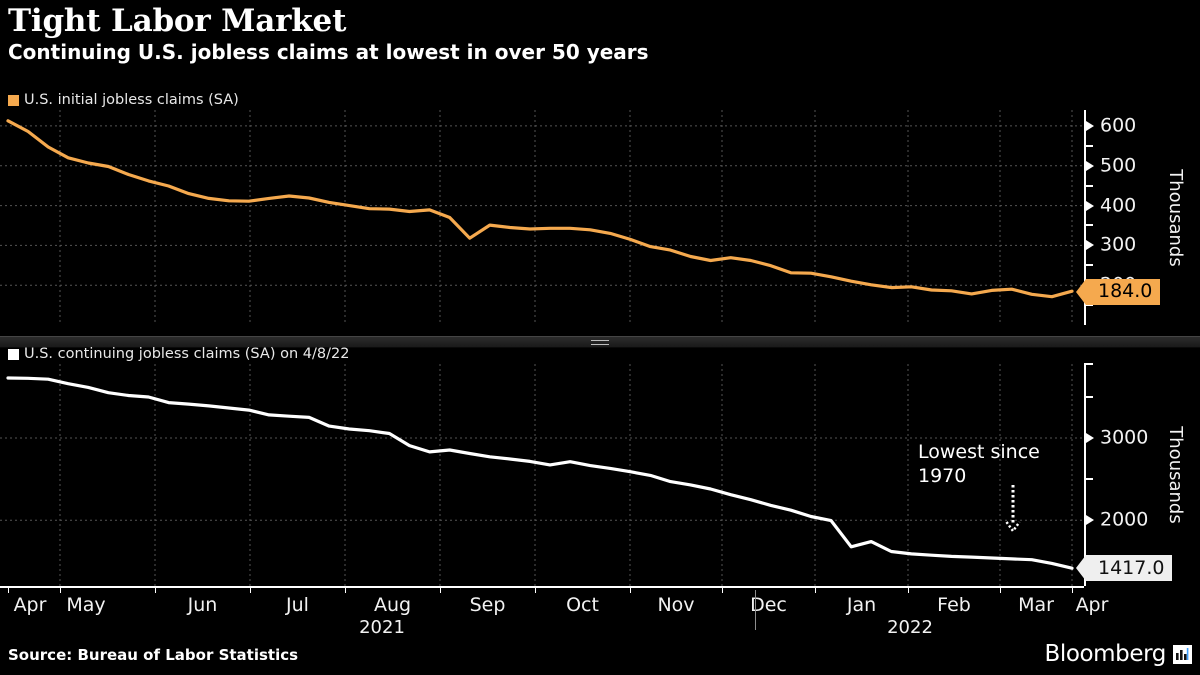  Describe the element at coordinates (1124, 437) in the screenshot. I see `y-axis-label: 3000` at that location.